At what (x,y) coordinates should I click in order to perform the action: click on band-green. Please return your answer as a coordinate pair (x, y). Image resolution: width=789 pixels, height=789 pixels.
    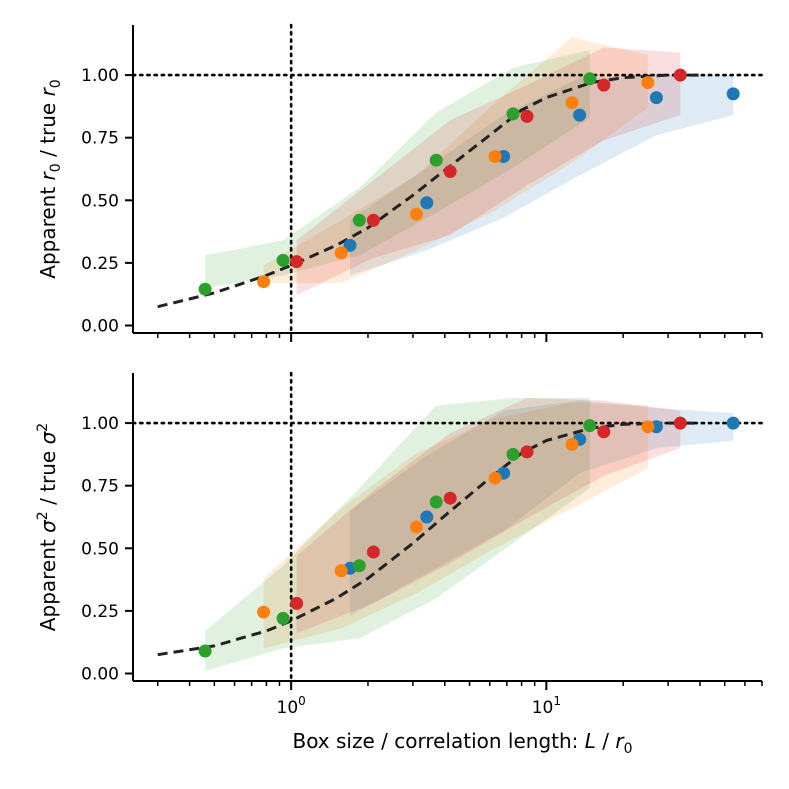
    Looking at the image, I should click on (397, 169).